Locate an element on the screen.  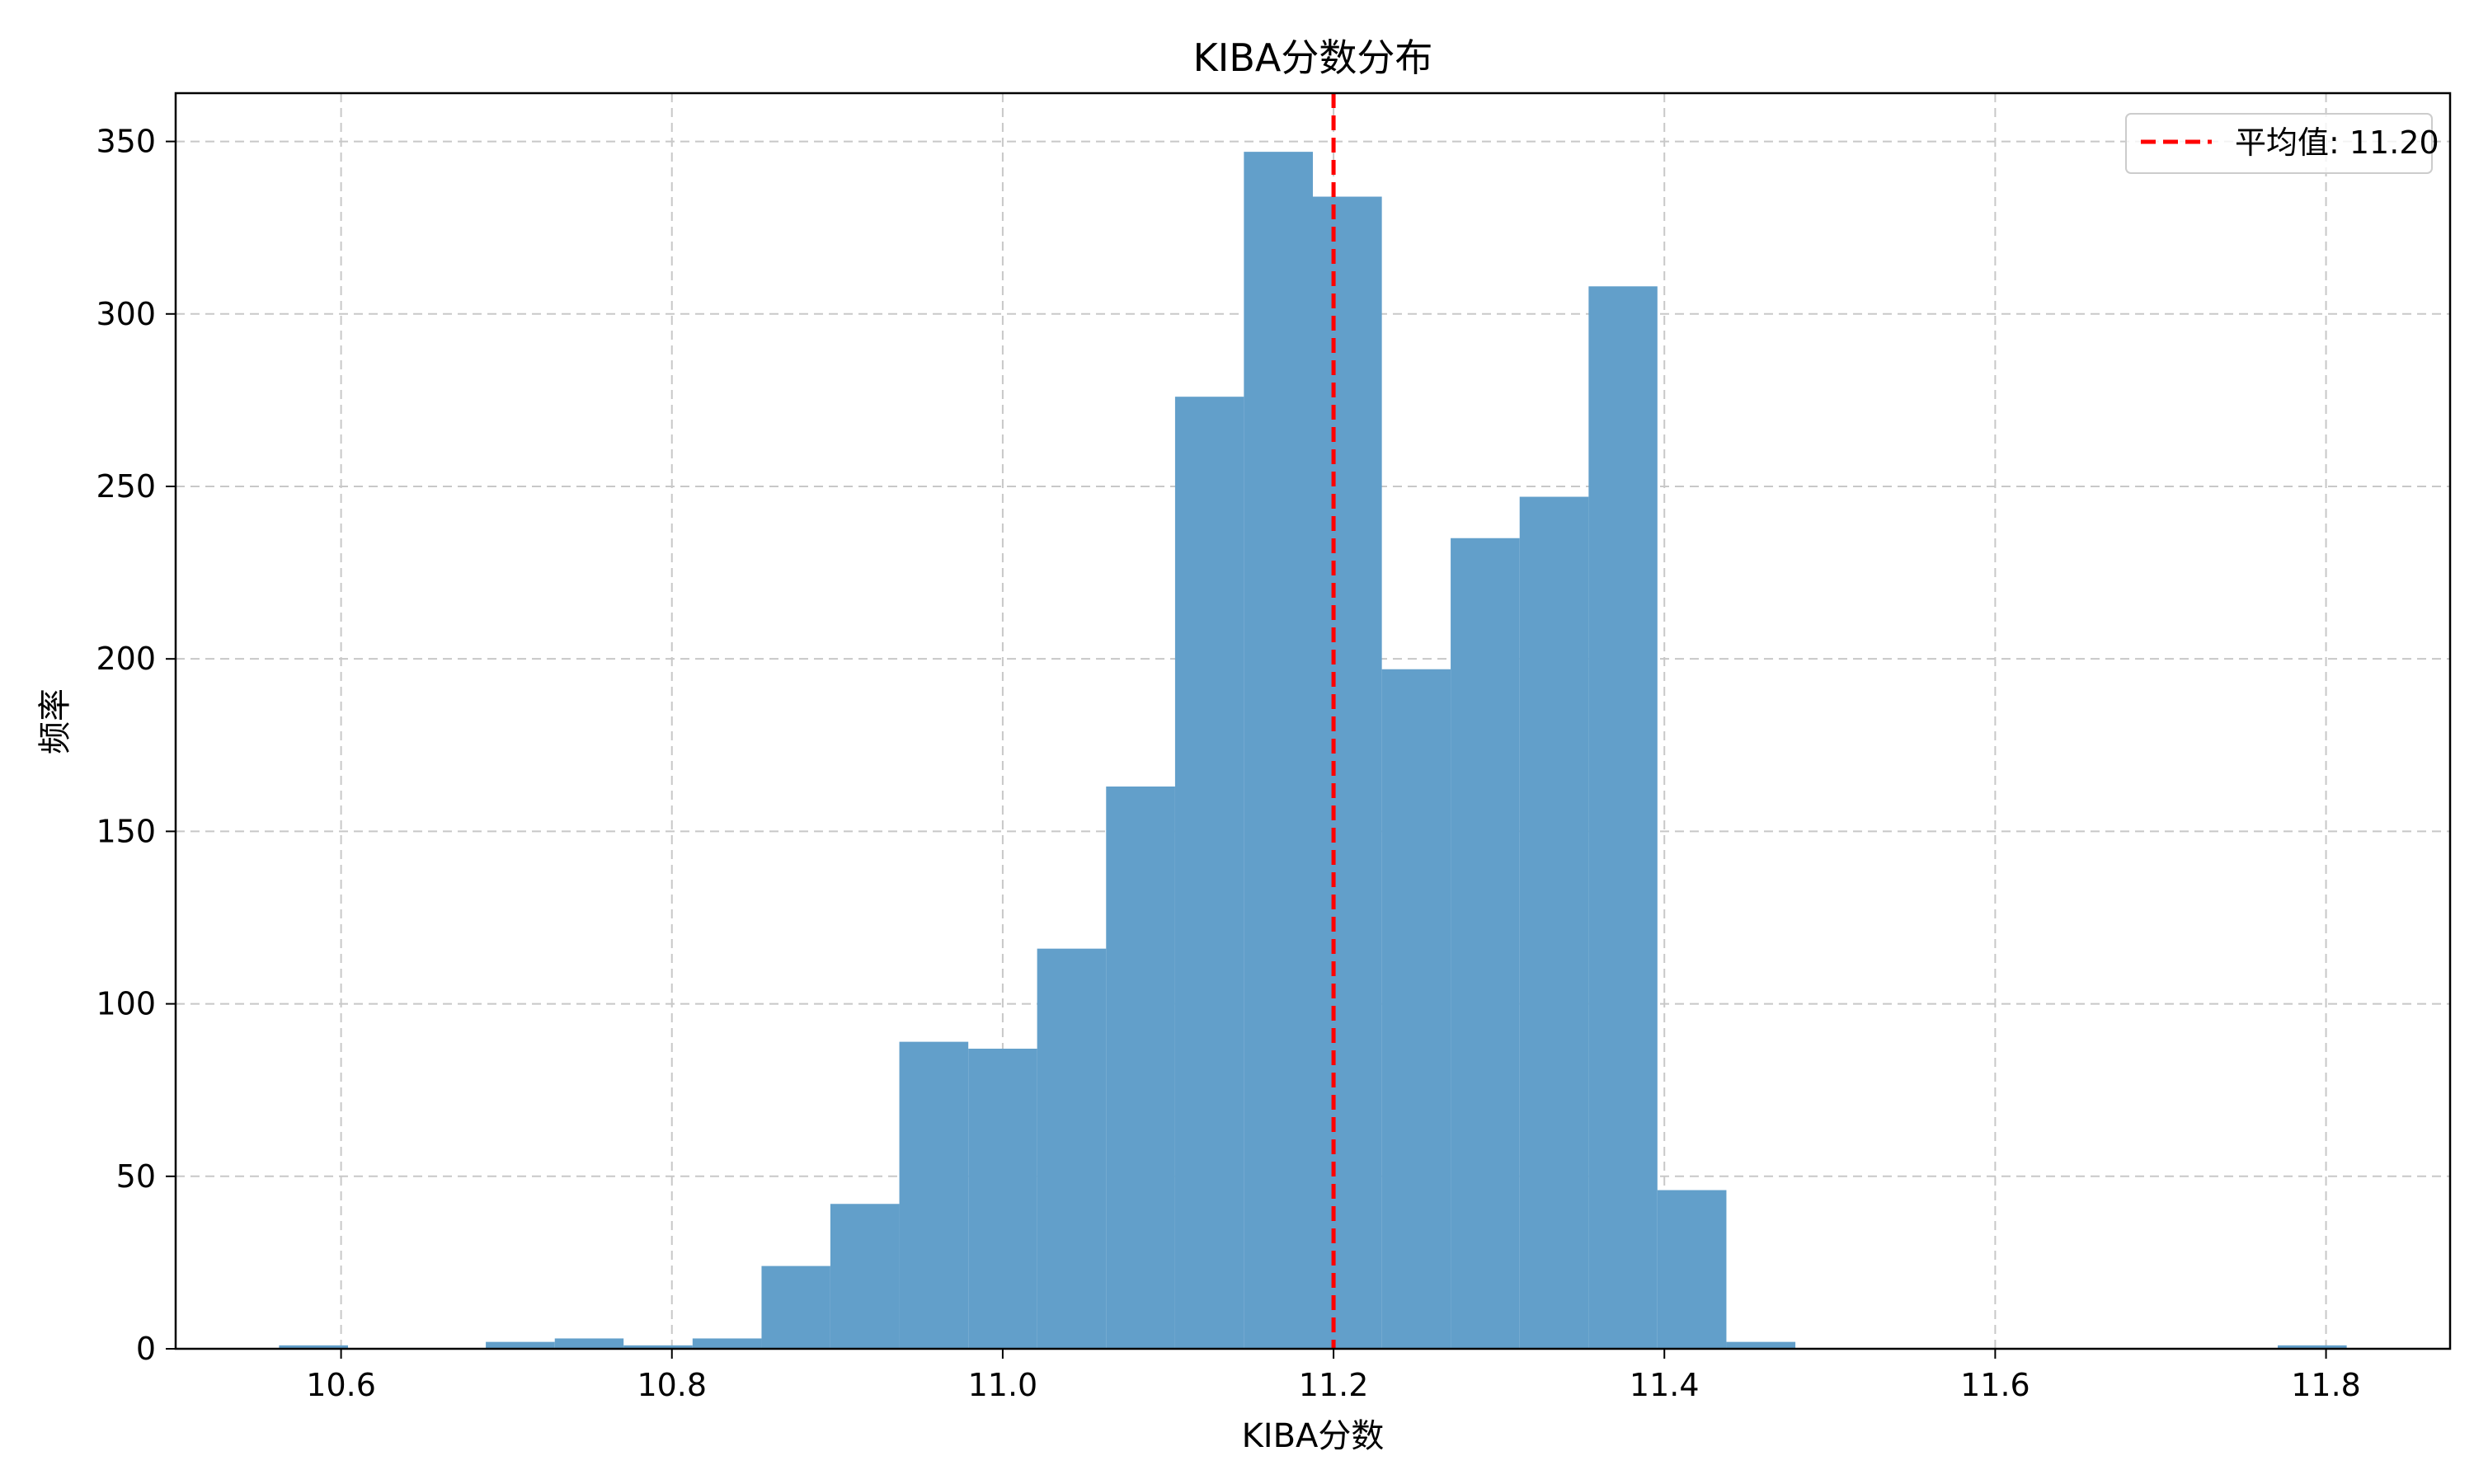
y-tick-label: 200 is located at coordinates (126, 659).